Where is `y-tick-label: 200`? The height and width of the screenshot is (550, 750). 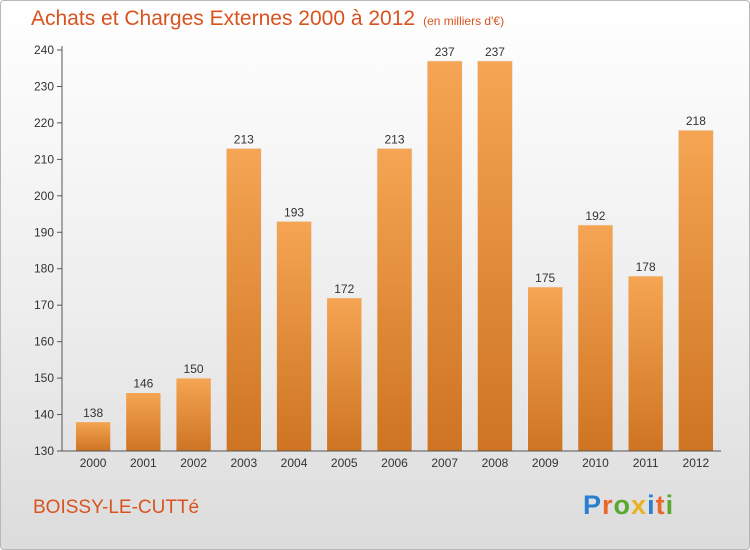 y-tick-label: 200 is located at coordinates (44, 196).